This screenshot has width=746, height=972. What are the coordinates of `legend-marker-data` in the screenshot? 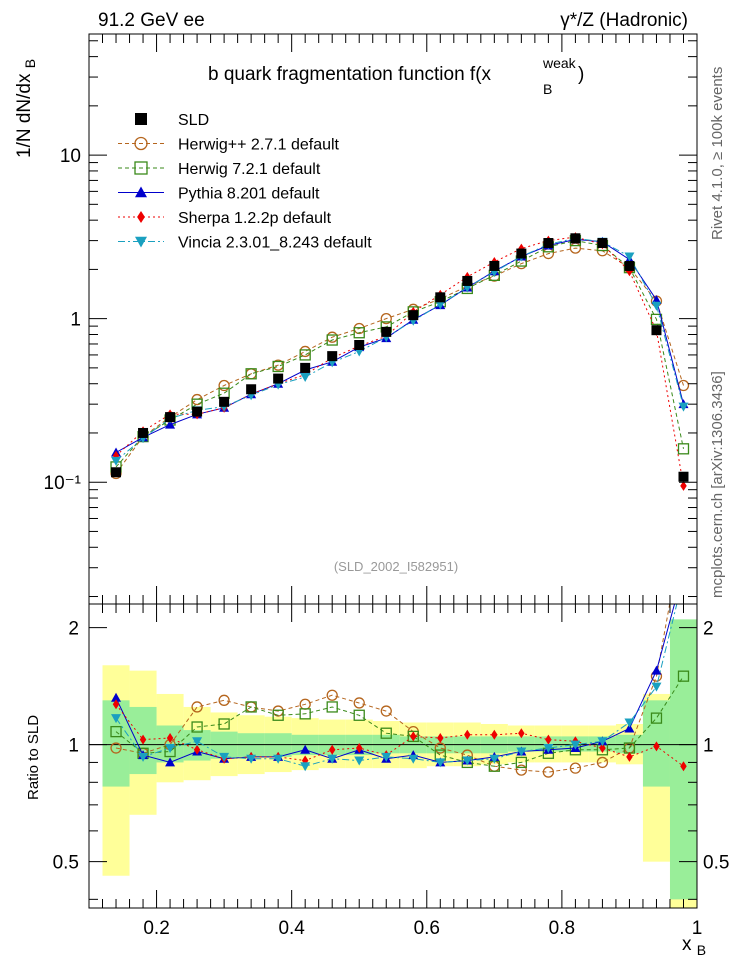 It's located at (141, 119).